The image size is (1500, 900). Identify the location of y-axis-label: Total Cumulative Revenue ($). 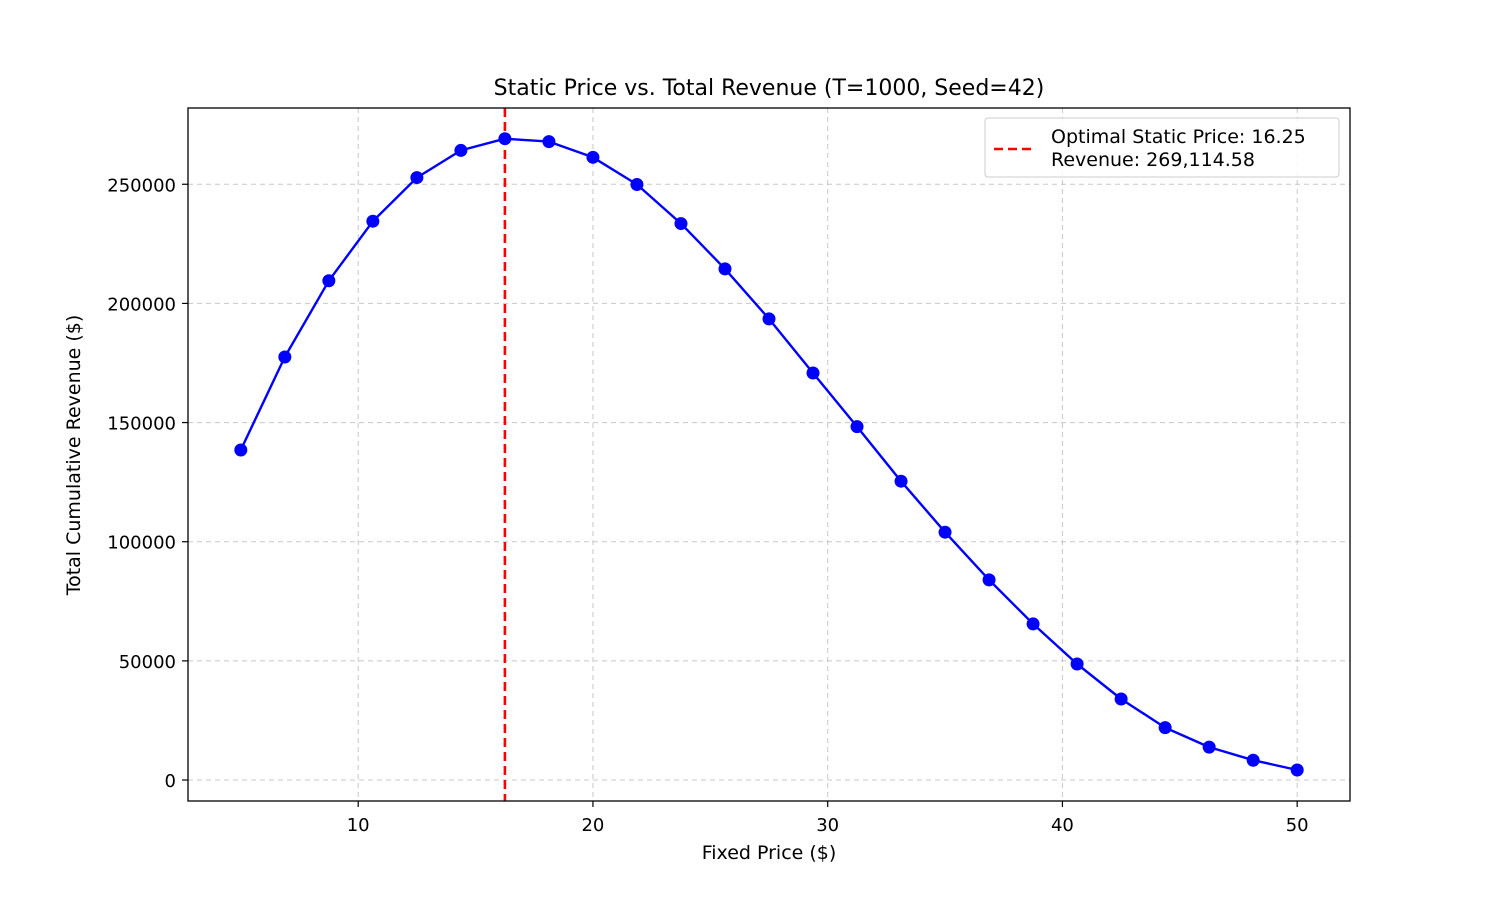
(74, 456).